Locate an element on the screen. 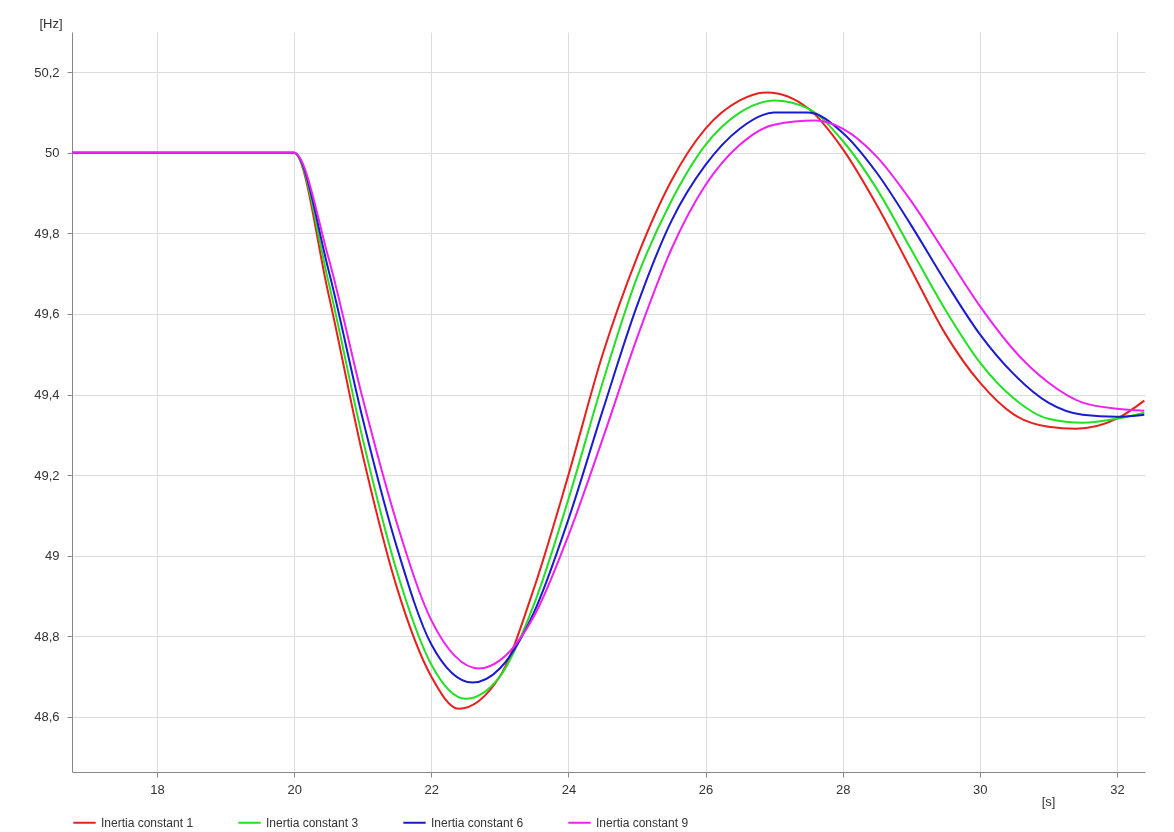 The image size is (1174, 832). y-tick-label: 49 is located at coordinates (52, 556).